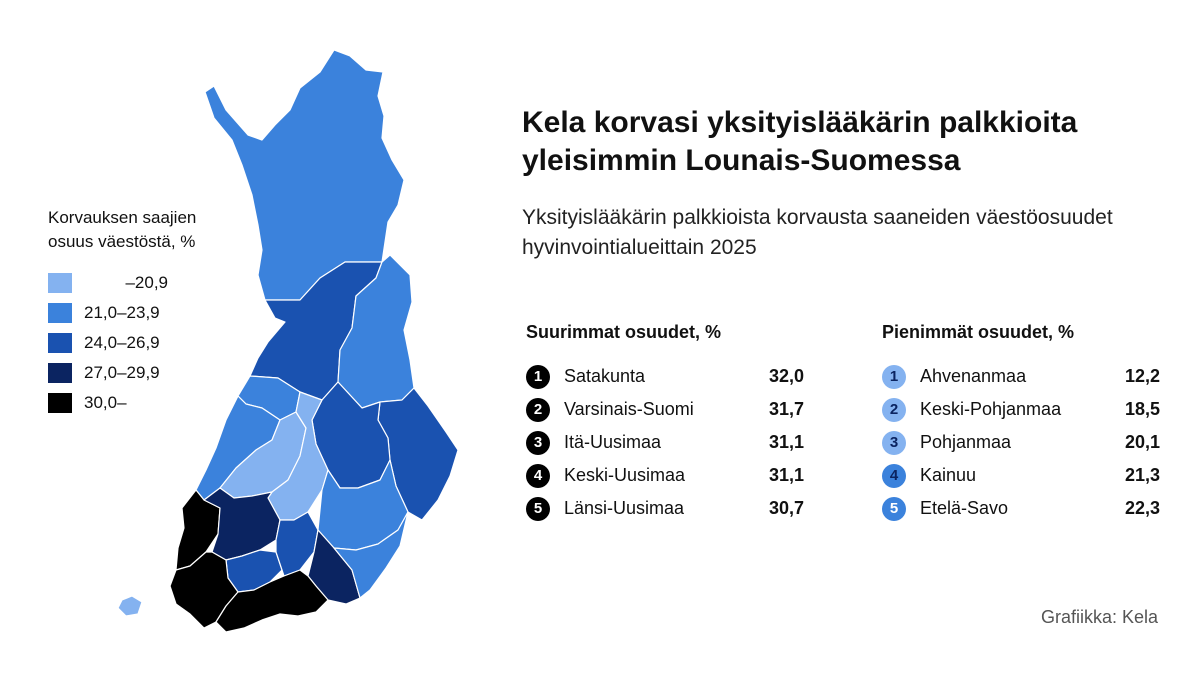  What do you see at coordinates (948, 475) in the screenshot?
I see `region-name: Kainuu` at bounding box center [948, 475].